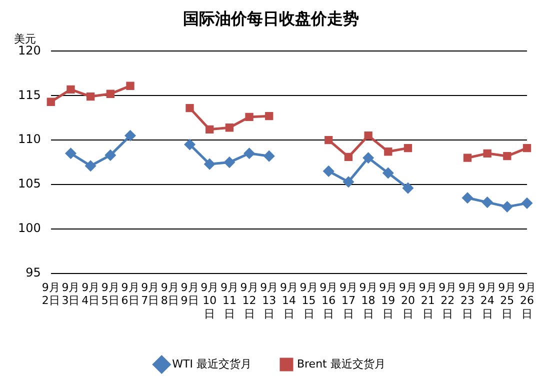  Describe the element at coordinates (447, 300) in the screenshot. I see `x-tick-label: 9月22日` at that location.